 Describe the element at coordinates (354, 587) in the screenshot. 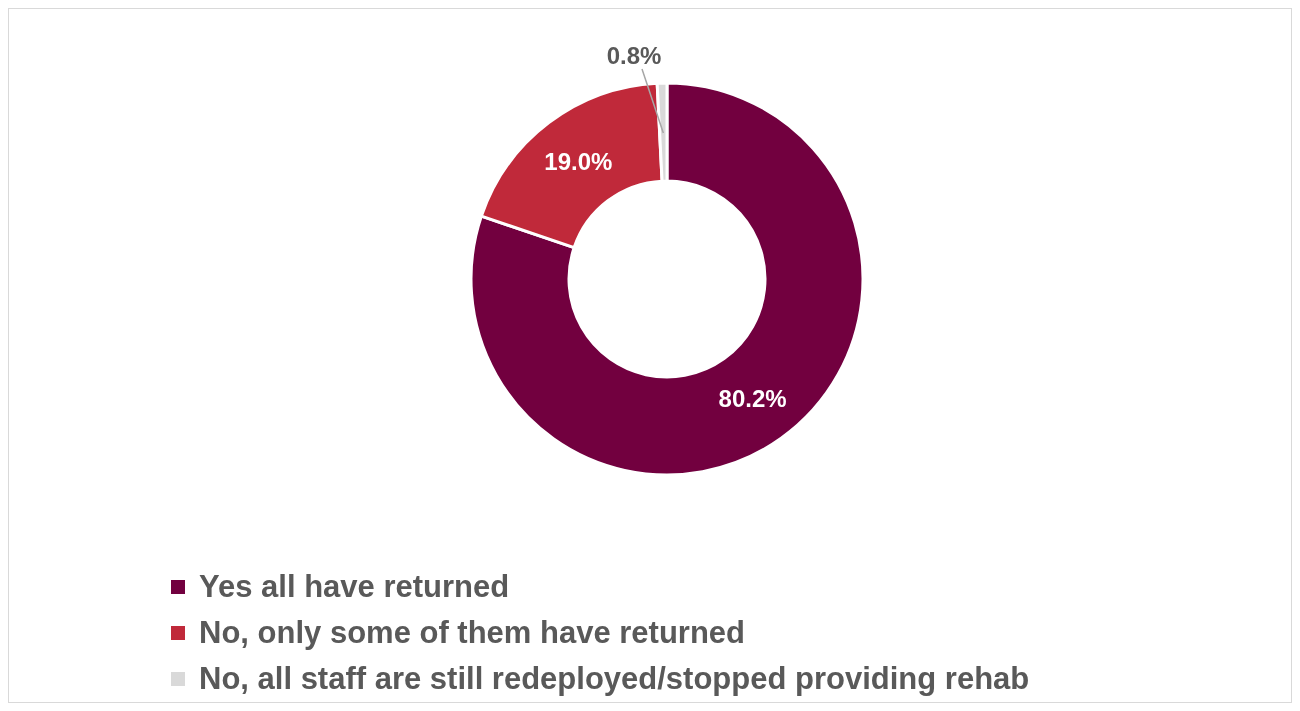

I see `legend-label: Yes all have returned` at that location.